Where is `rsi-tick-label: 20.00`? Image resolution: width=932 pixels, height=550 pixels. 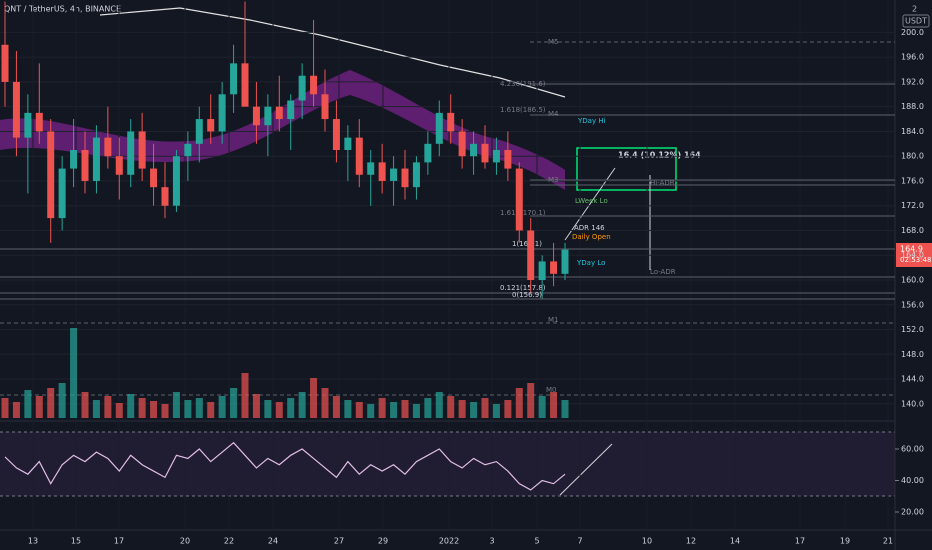 rsi-tick-label: 20.00 is located at coordinates (912, 512).